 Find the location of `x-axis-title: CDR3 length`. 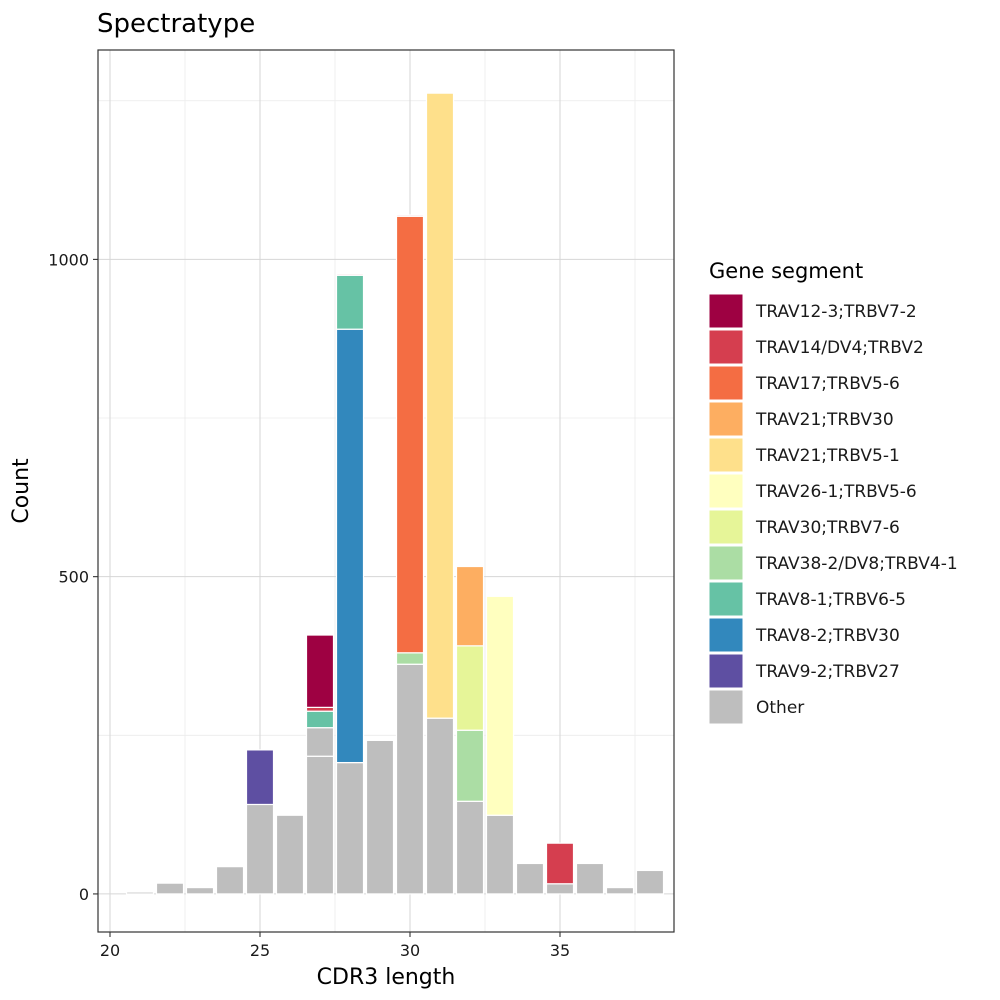

x-axis-title: CDR3 length is located at coordinates (386, 977).